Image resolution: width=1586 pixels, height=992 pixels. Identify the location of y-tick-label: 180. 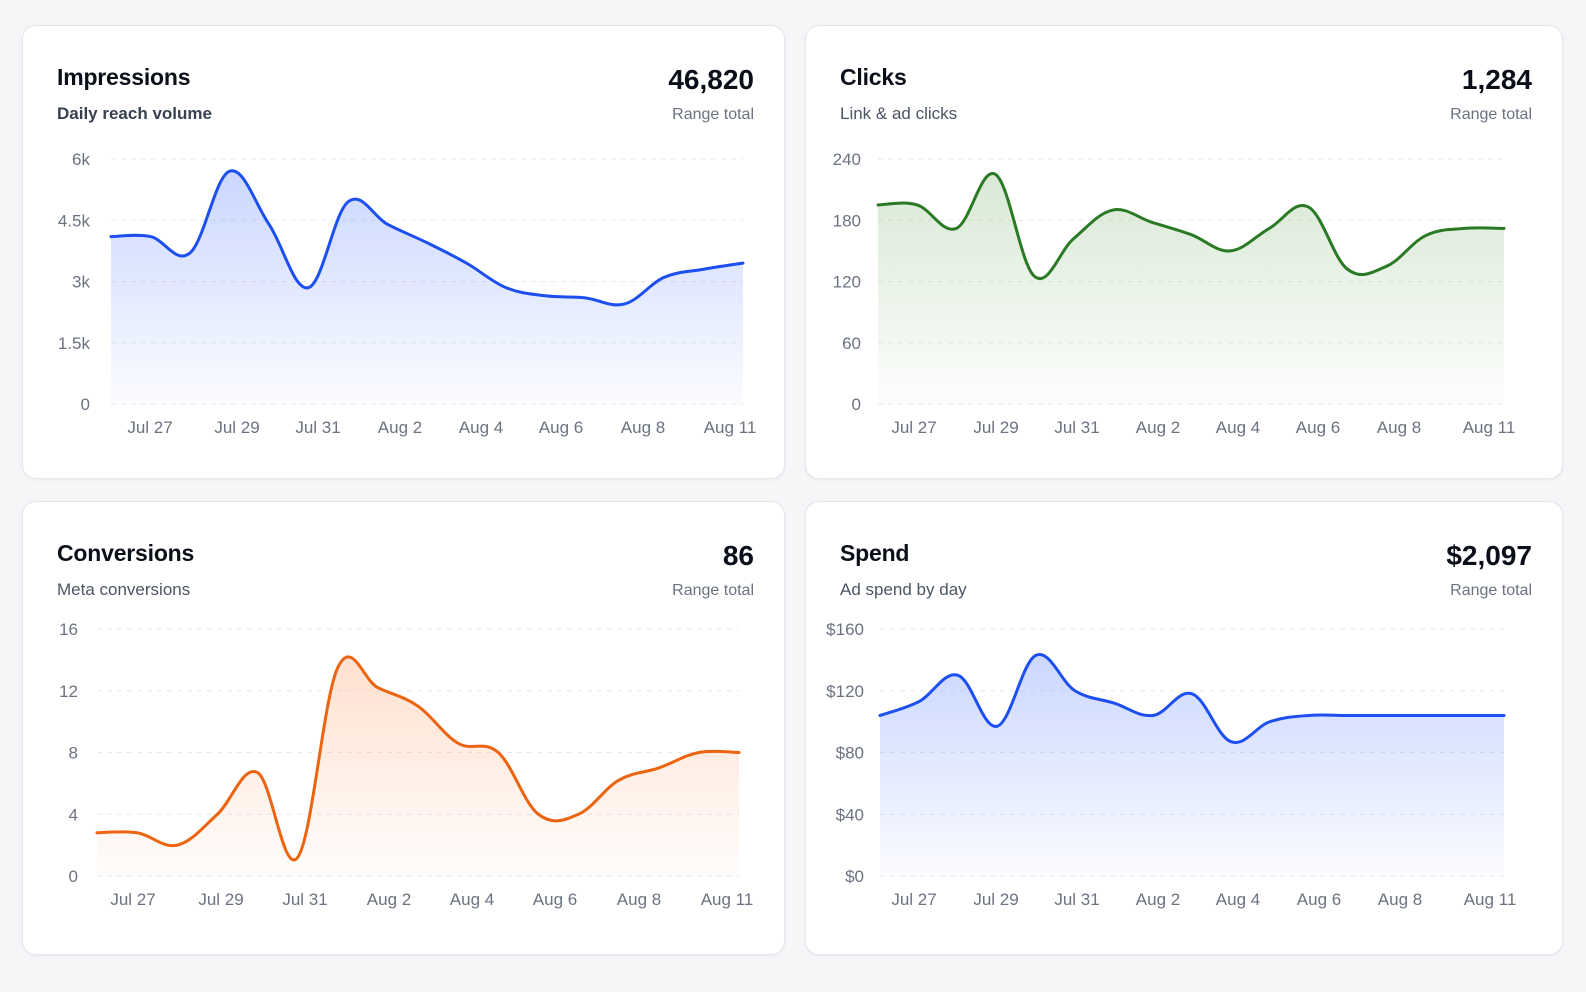
(847, 220).